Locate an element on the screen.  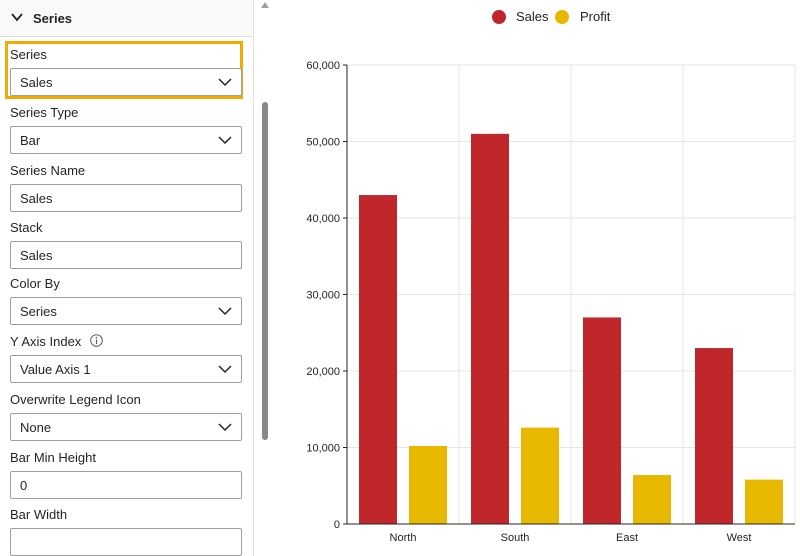
y-tick-label: 30,000 is located at coordinates (323, 296).